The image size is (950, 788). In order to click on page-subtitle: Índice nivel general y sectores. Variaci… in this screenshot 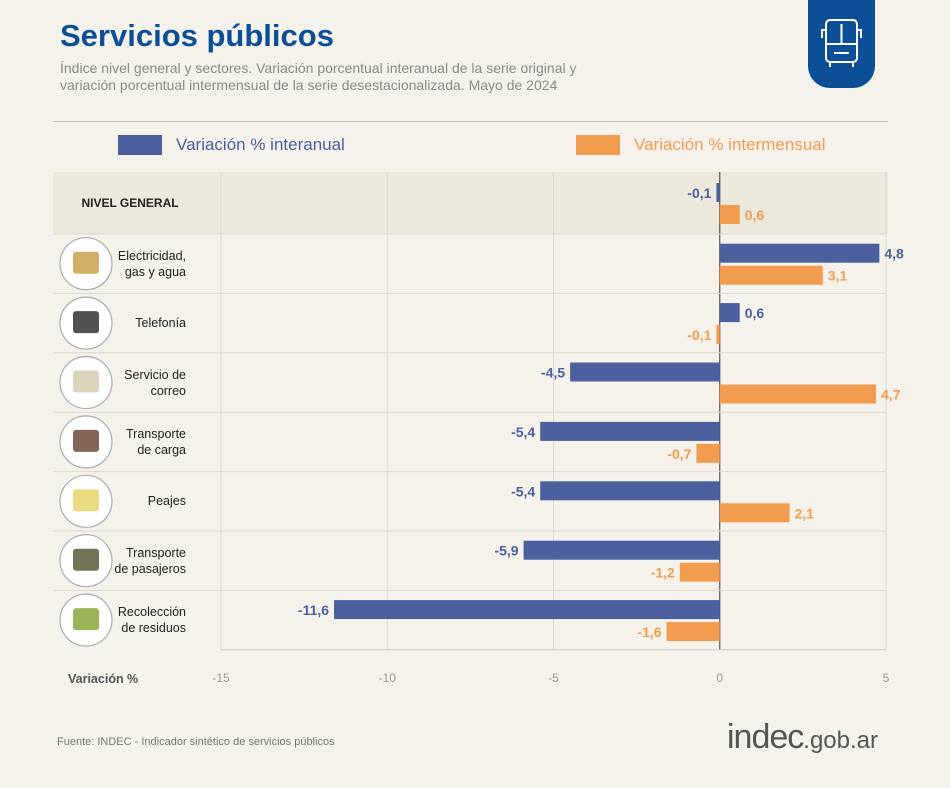, I will do `click(318, 76)`.